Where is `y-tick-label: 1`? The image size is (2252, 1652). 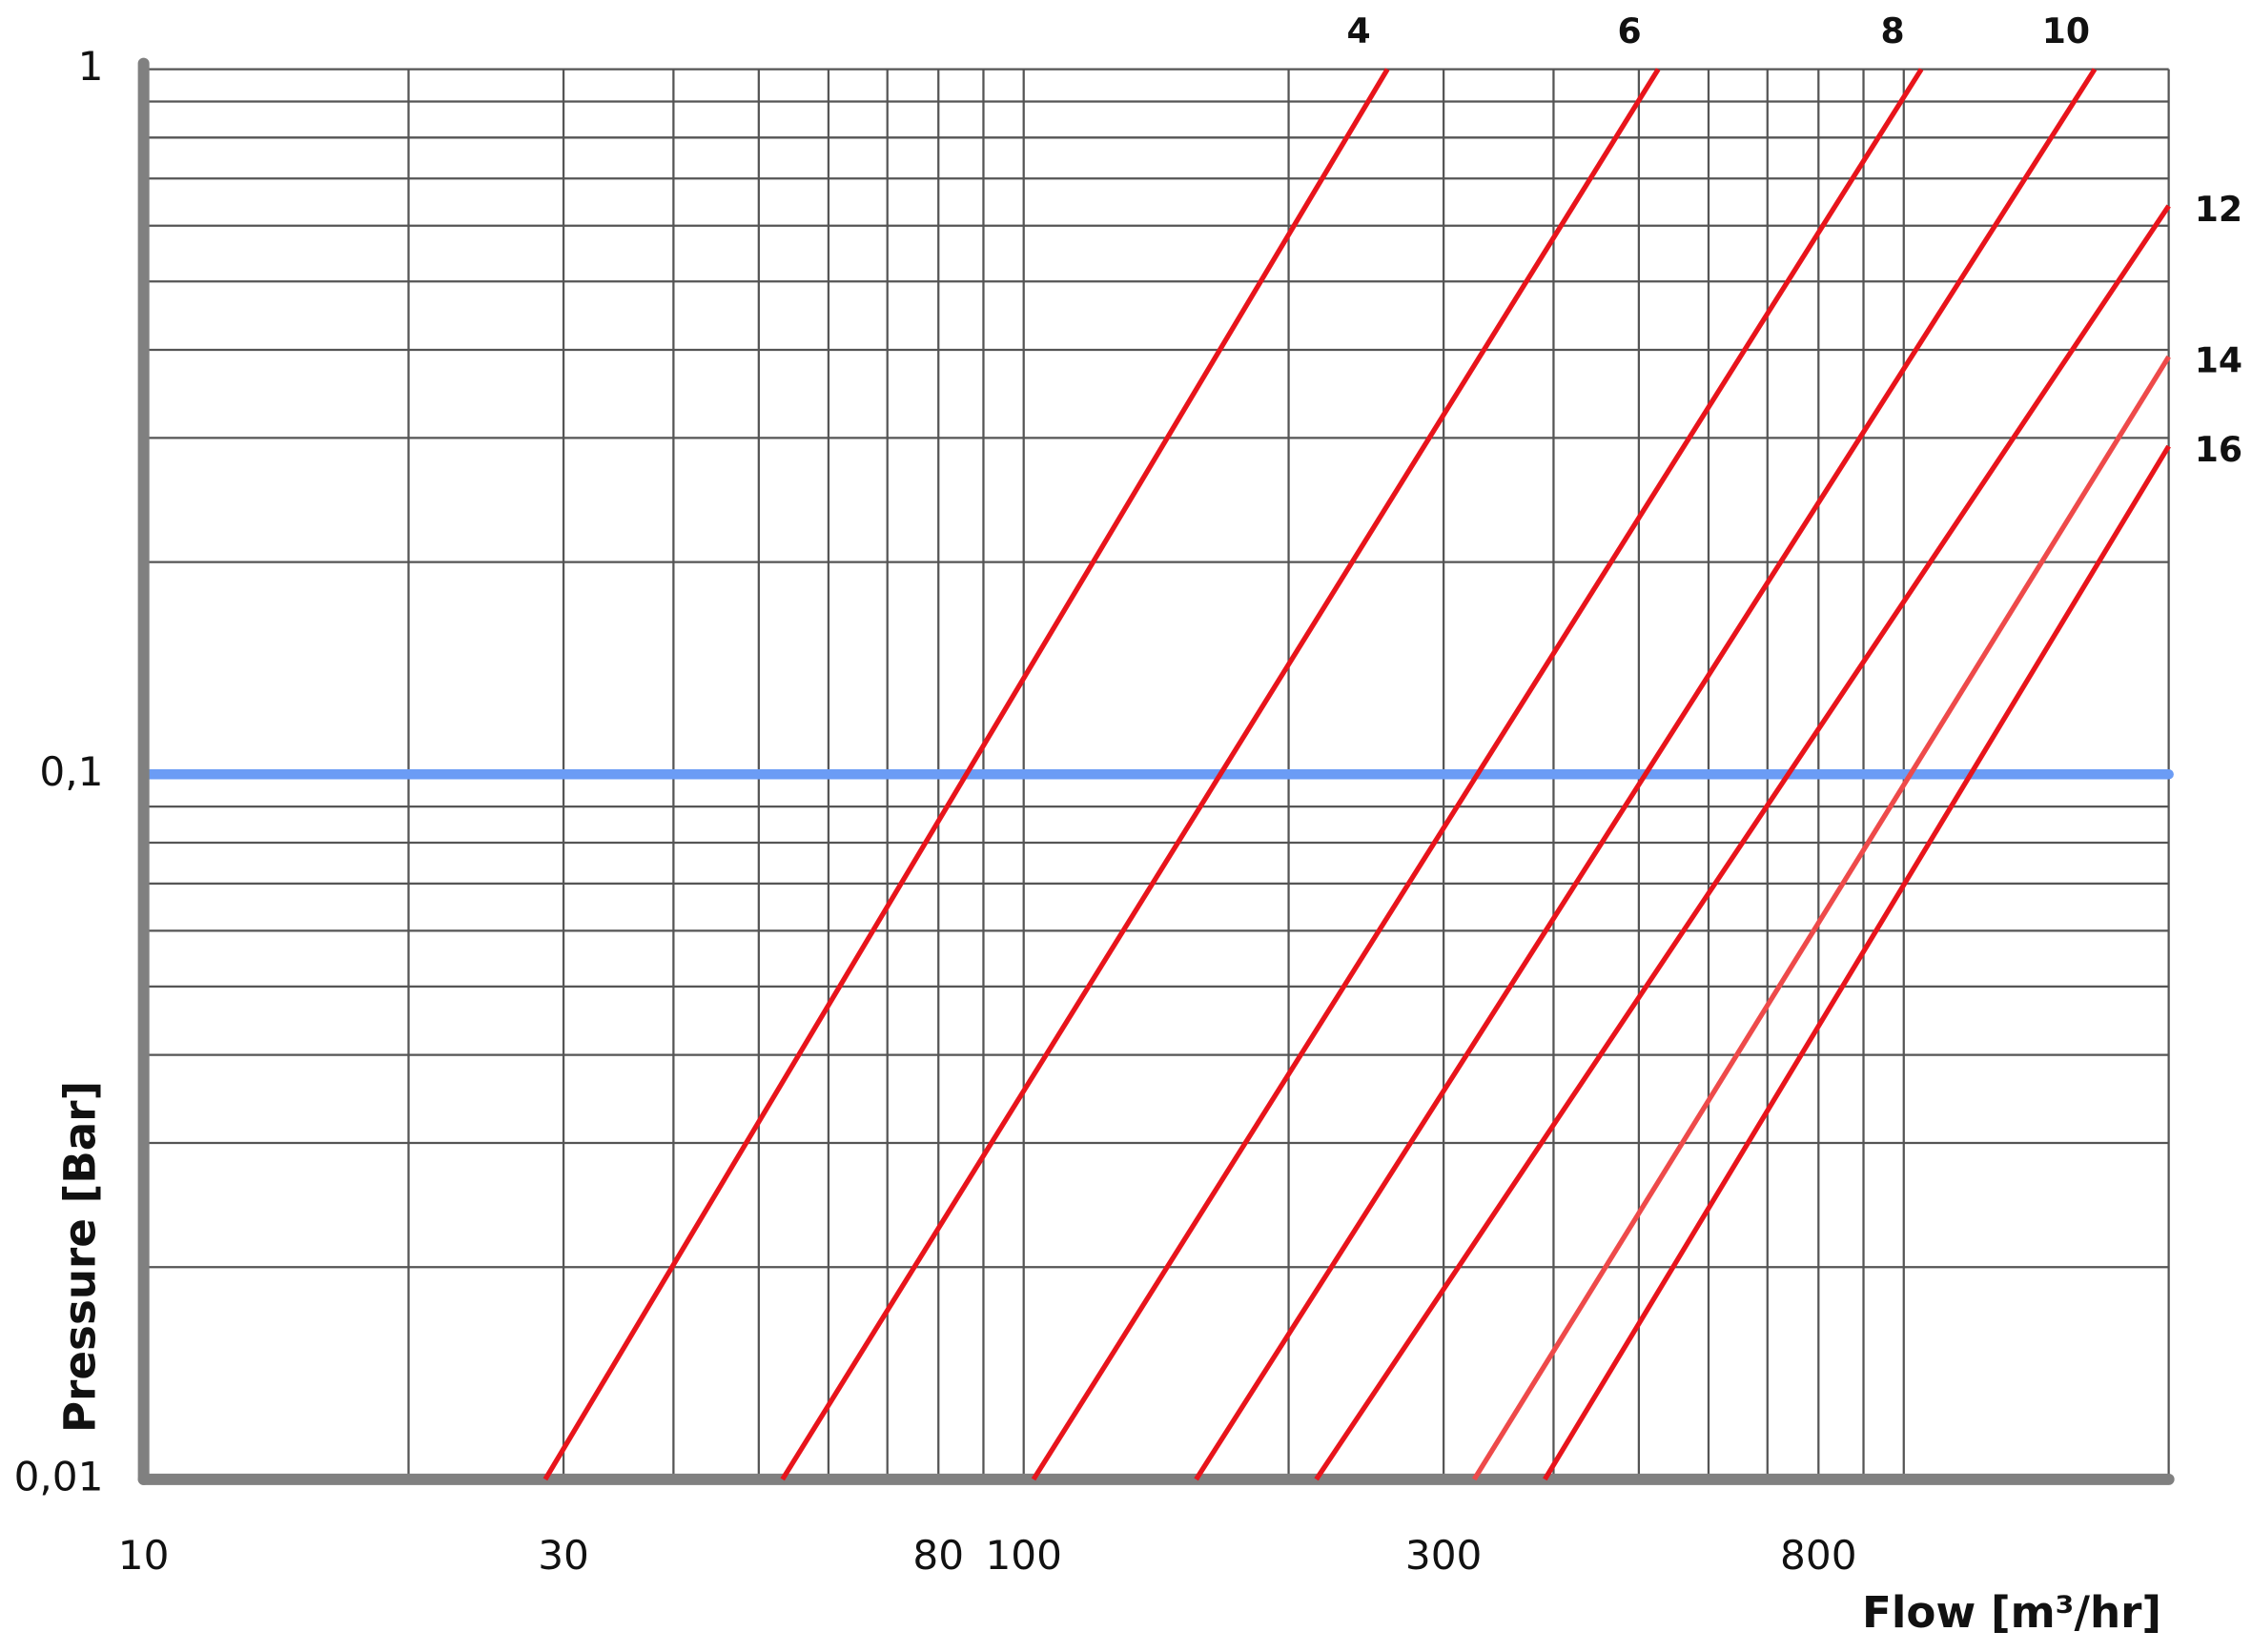 y-tick-label: 1 is located at coordinates (91, 66).